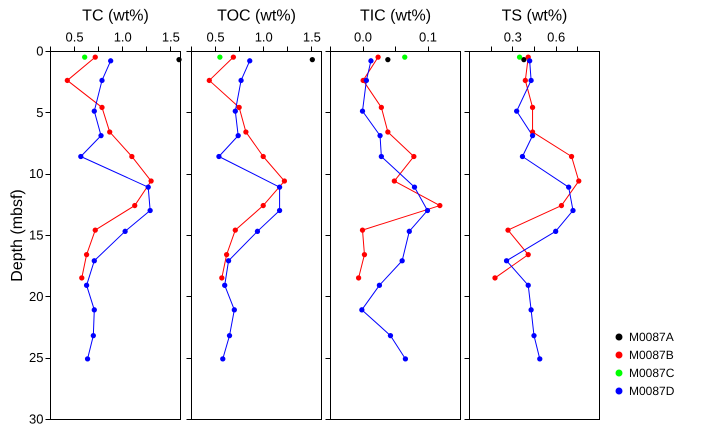 Image resolution: width=704 pixels, height=434 pixels. What do you see at coordinates (535, 16) in the screenshot?
I see `x-axis-title: TS (wt%)` at bounding box center [535, 16].